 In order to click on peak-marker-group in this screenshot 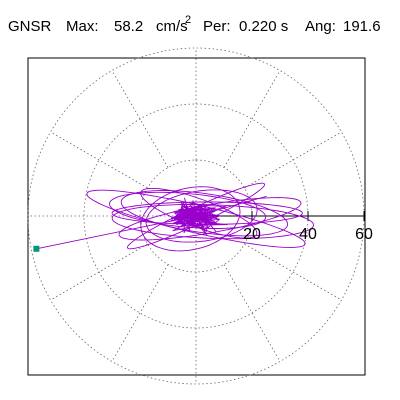, I will do `click(36, 248)`.